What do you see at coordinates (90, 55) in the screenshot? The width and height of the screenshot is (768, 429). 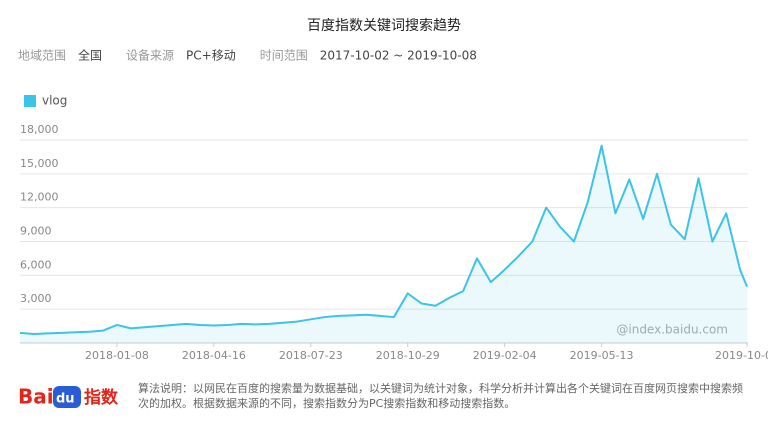 I see `filter-value: 全国` at bounding box center [90, 55].